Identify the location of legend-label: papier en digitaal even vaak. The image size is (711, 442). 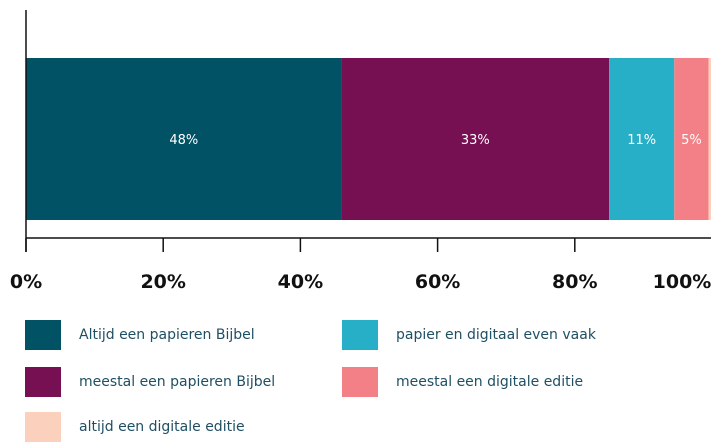
(496, 335).